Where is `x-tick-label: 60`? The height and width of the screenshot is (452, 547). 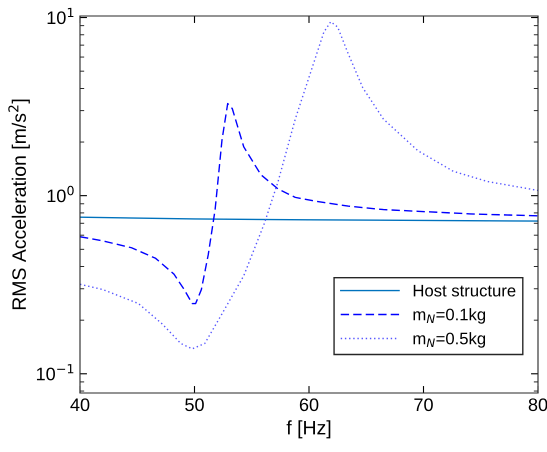
x-tick-label: 60 is located at coordinates (309, 405).